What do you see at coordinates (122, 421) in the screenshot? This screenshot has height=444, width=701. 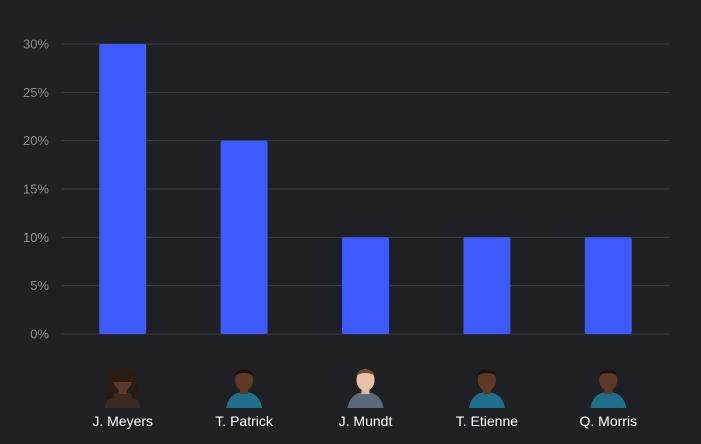 I see `x-tick-label: J. Meyers` at bounding box center [122, 421].